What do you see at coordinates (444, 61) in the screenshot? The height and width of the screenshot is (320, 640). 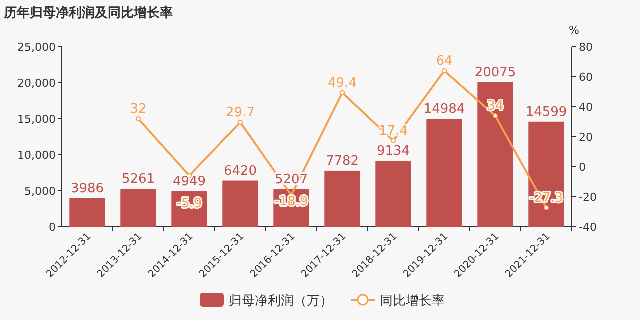 I see `data-label: 64` at bounding box center [444, 61].